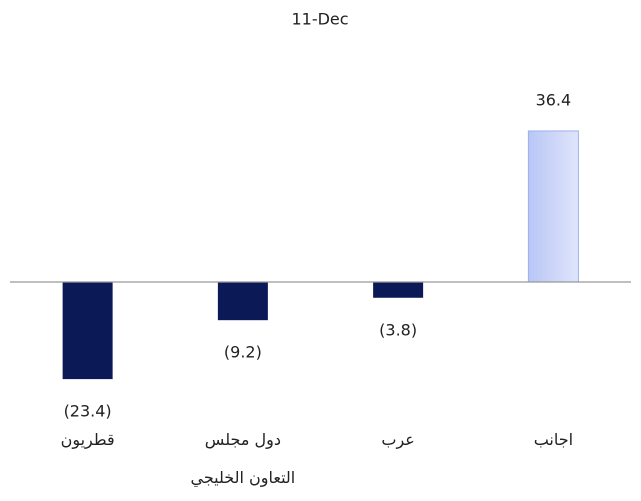 The width and height of the screenshot is (641, 501). I want to click on x-tick-label: دول مجلس التعاون الخليجي, so click(243, 458).